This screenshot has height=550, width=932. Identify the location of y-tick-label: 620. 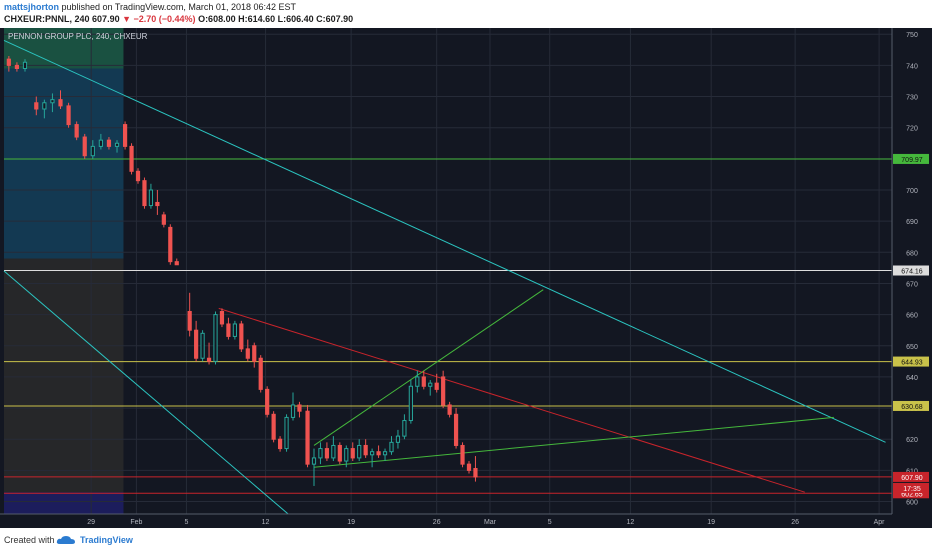
(912, 440).